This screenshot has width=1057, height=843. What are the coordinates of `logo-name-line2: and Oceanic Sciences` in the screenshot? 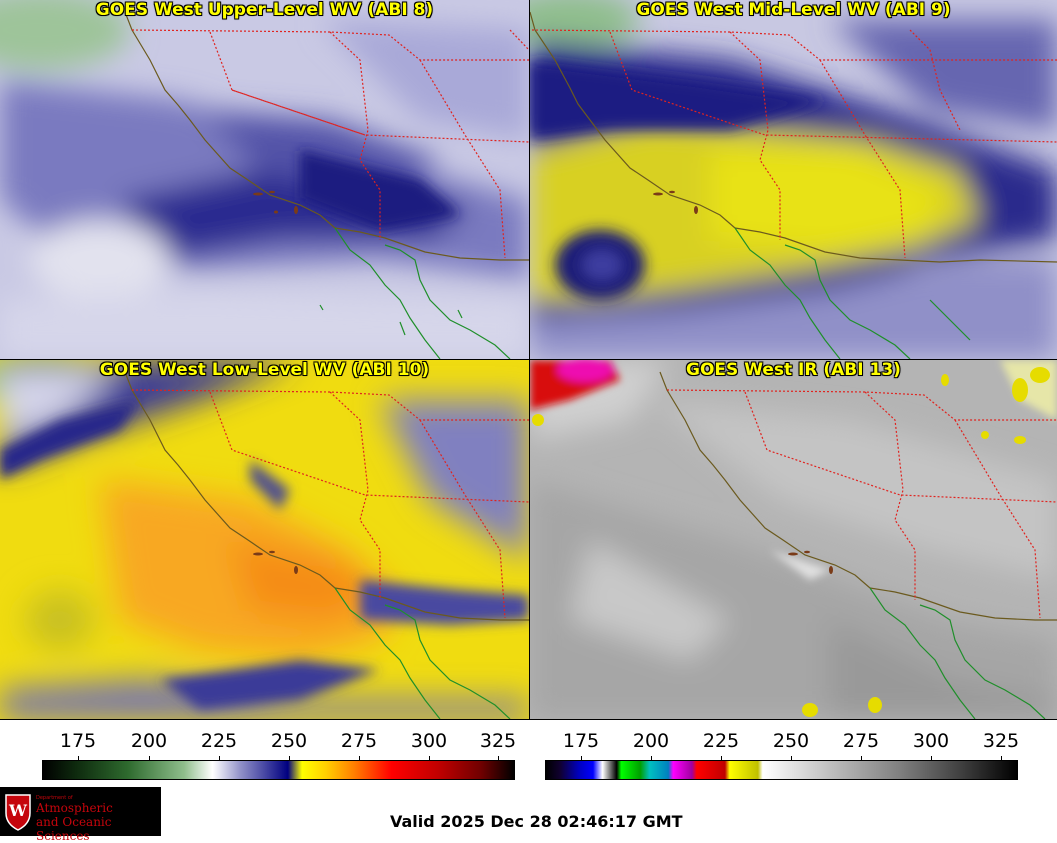 It's located at (74, 829).